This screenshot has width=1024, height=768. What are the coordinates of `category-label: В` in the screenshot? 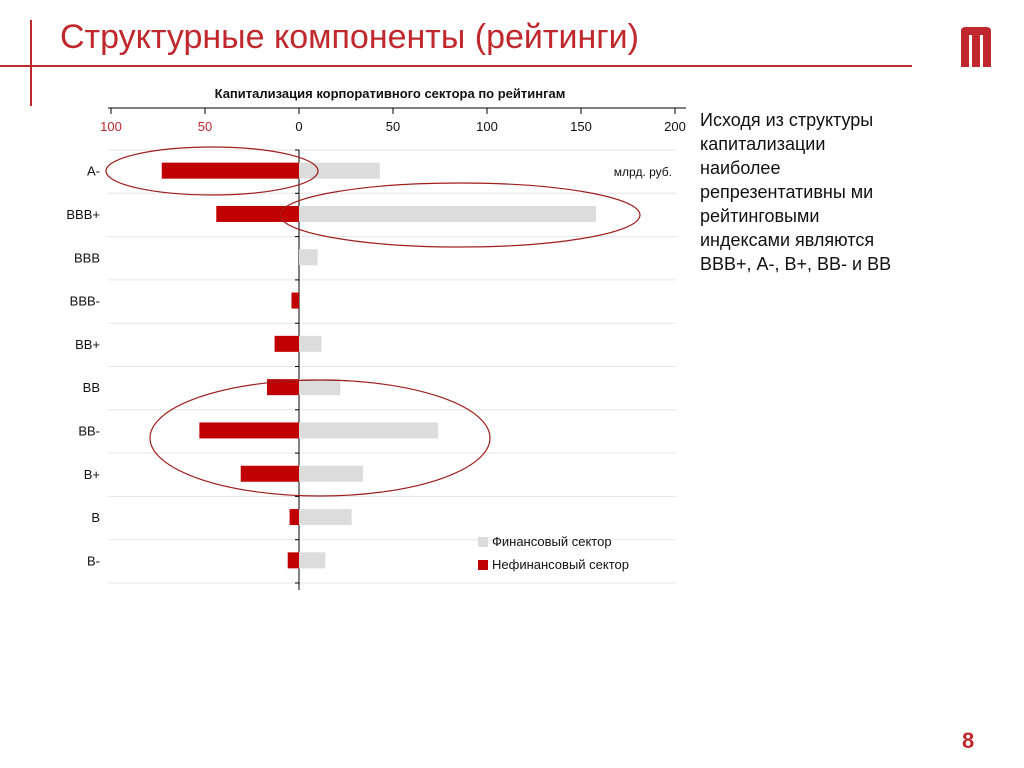 It's located at (95, 517).